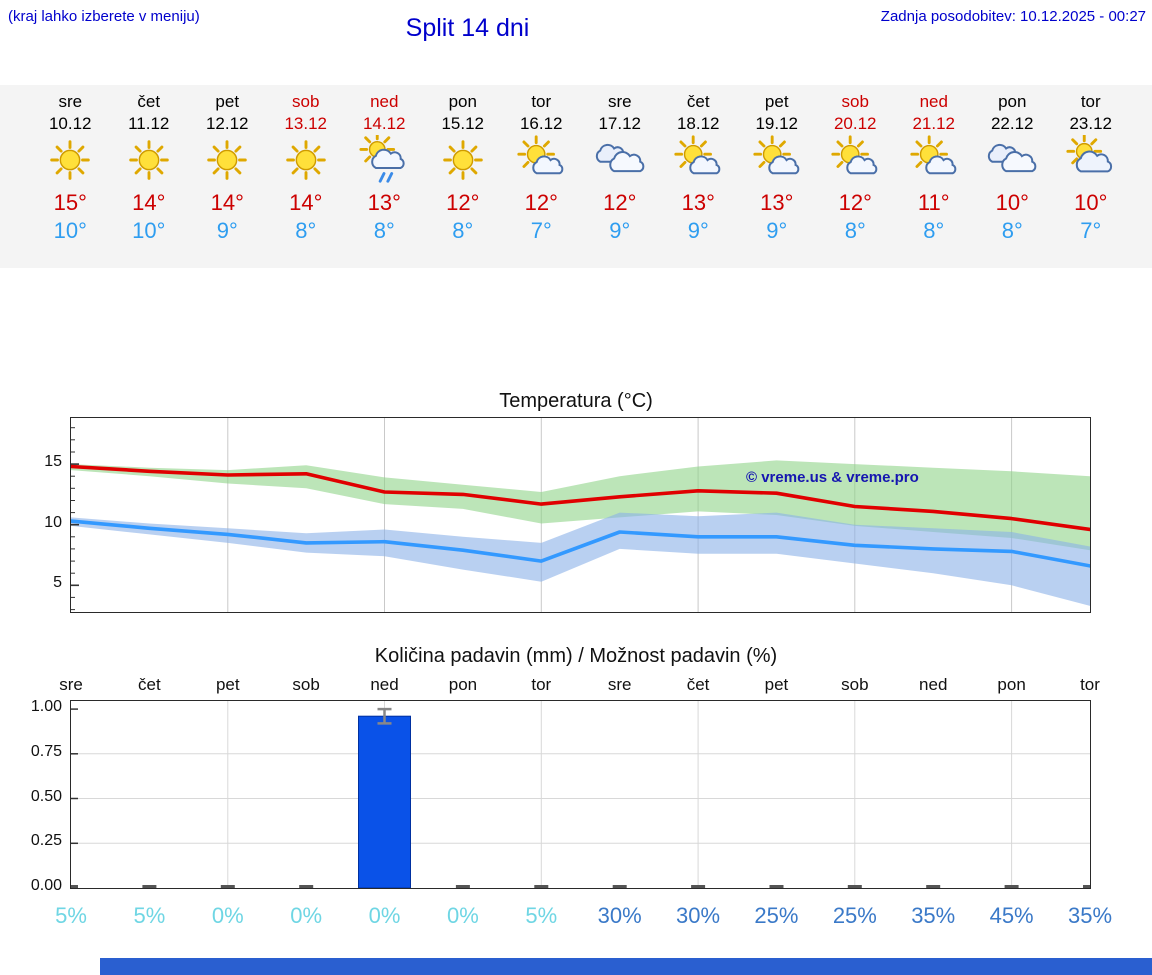  I want to click on watermark-link: © vreme.us & vreme.pro, so click(832, 477).